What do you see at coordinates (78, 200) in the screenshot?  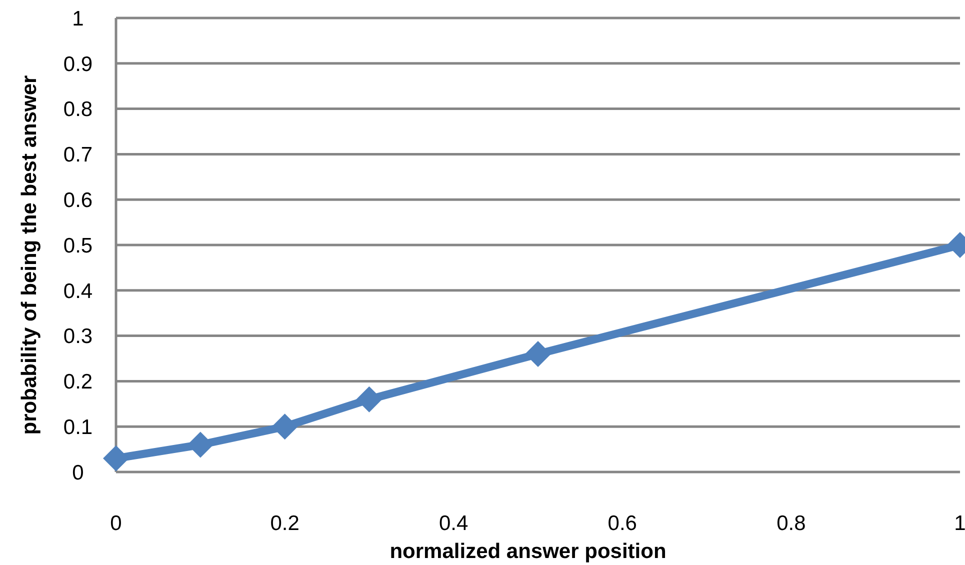 I see `y-tick-label: 0.6` at bounding box center [78, 200].